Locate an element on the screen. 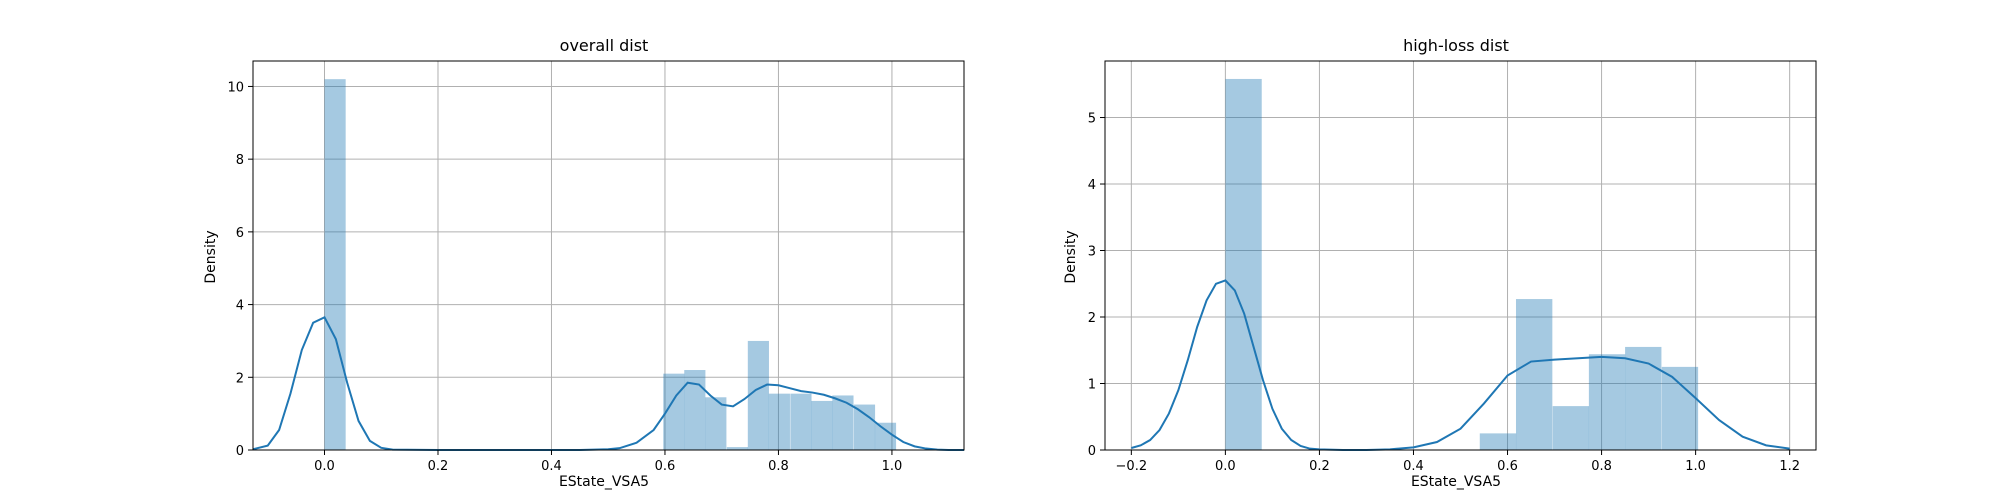 This screenshot has height=500, width=2000. chart-title: overall dist is located at coordinates (604, 45).